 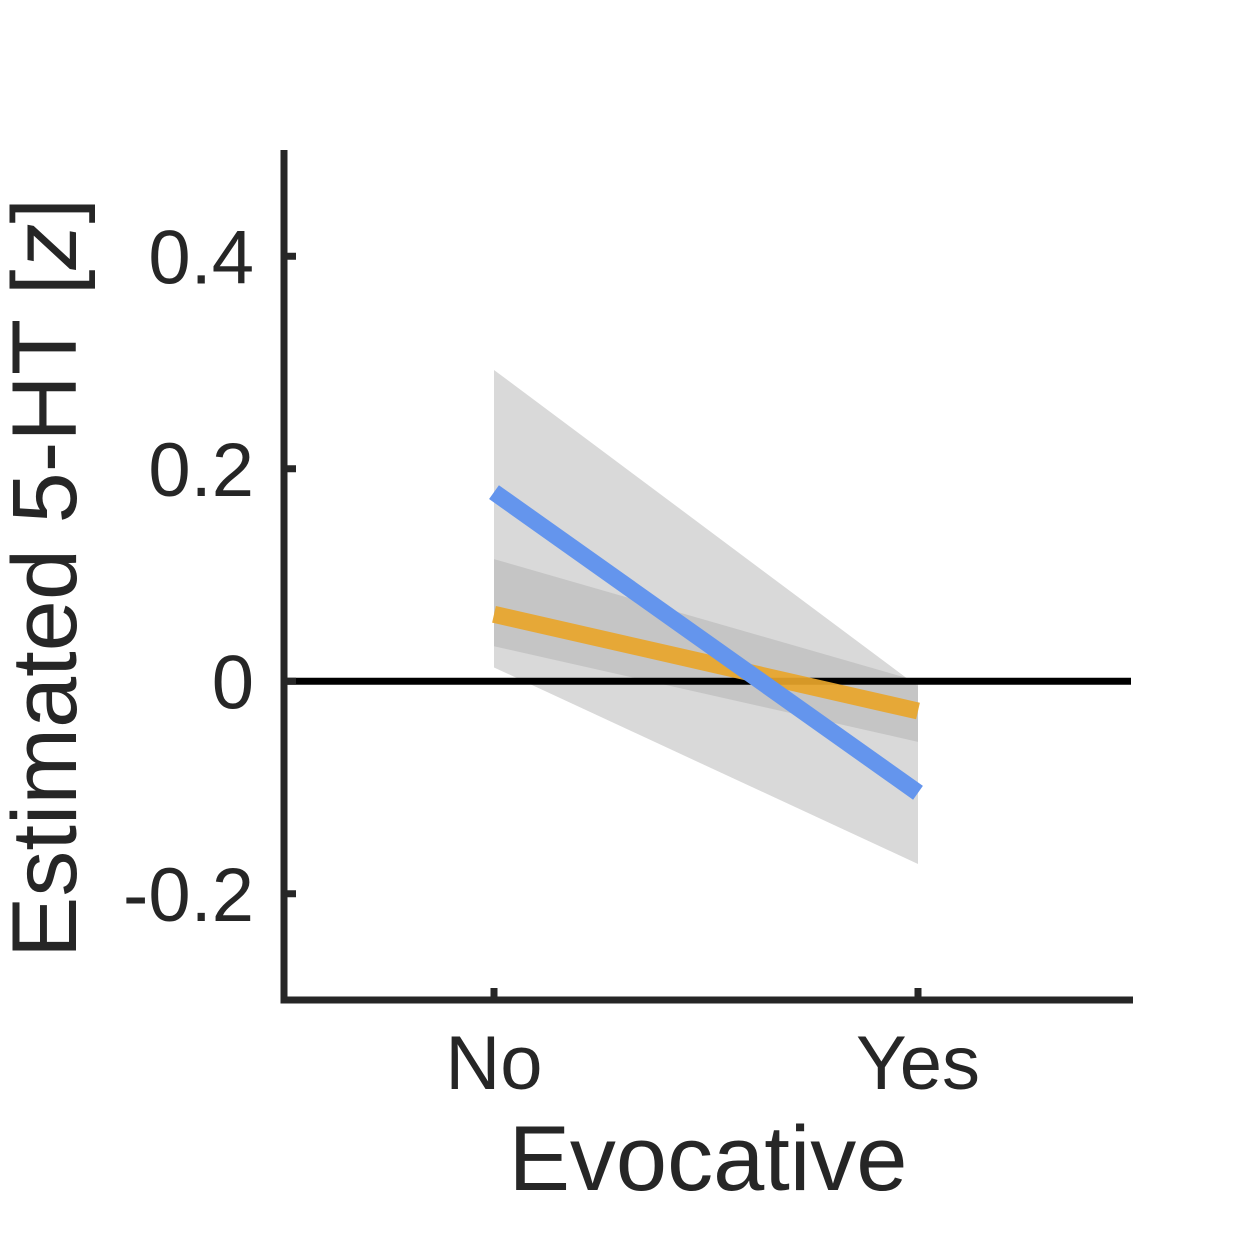 I want to click on y-tick-label: 0, so click(x=233, y=682).